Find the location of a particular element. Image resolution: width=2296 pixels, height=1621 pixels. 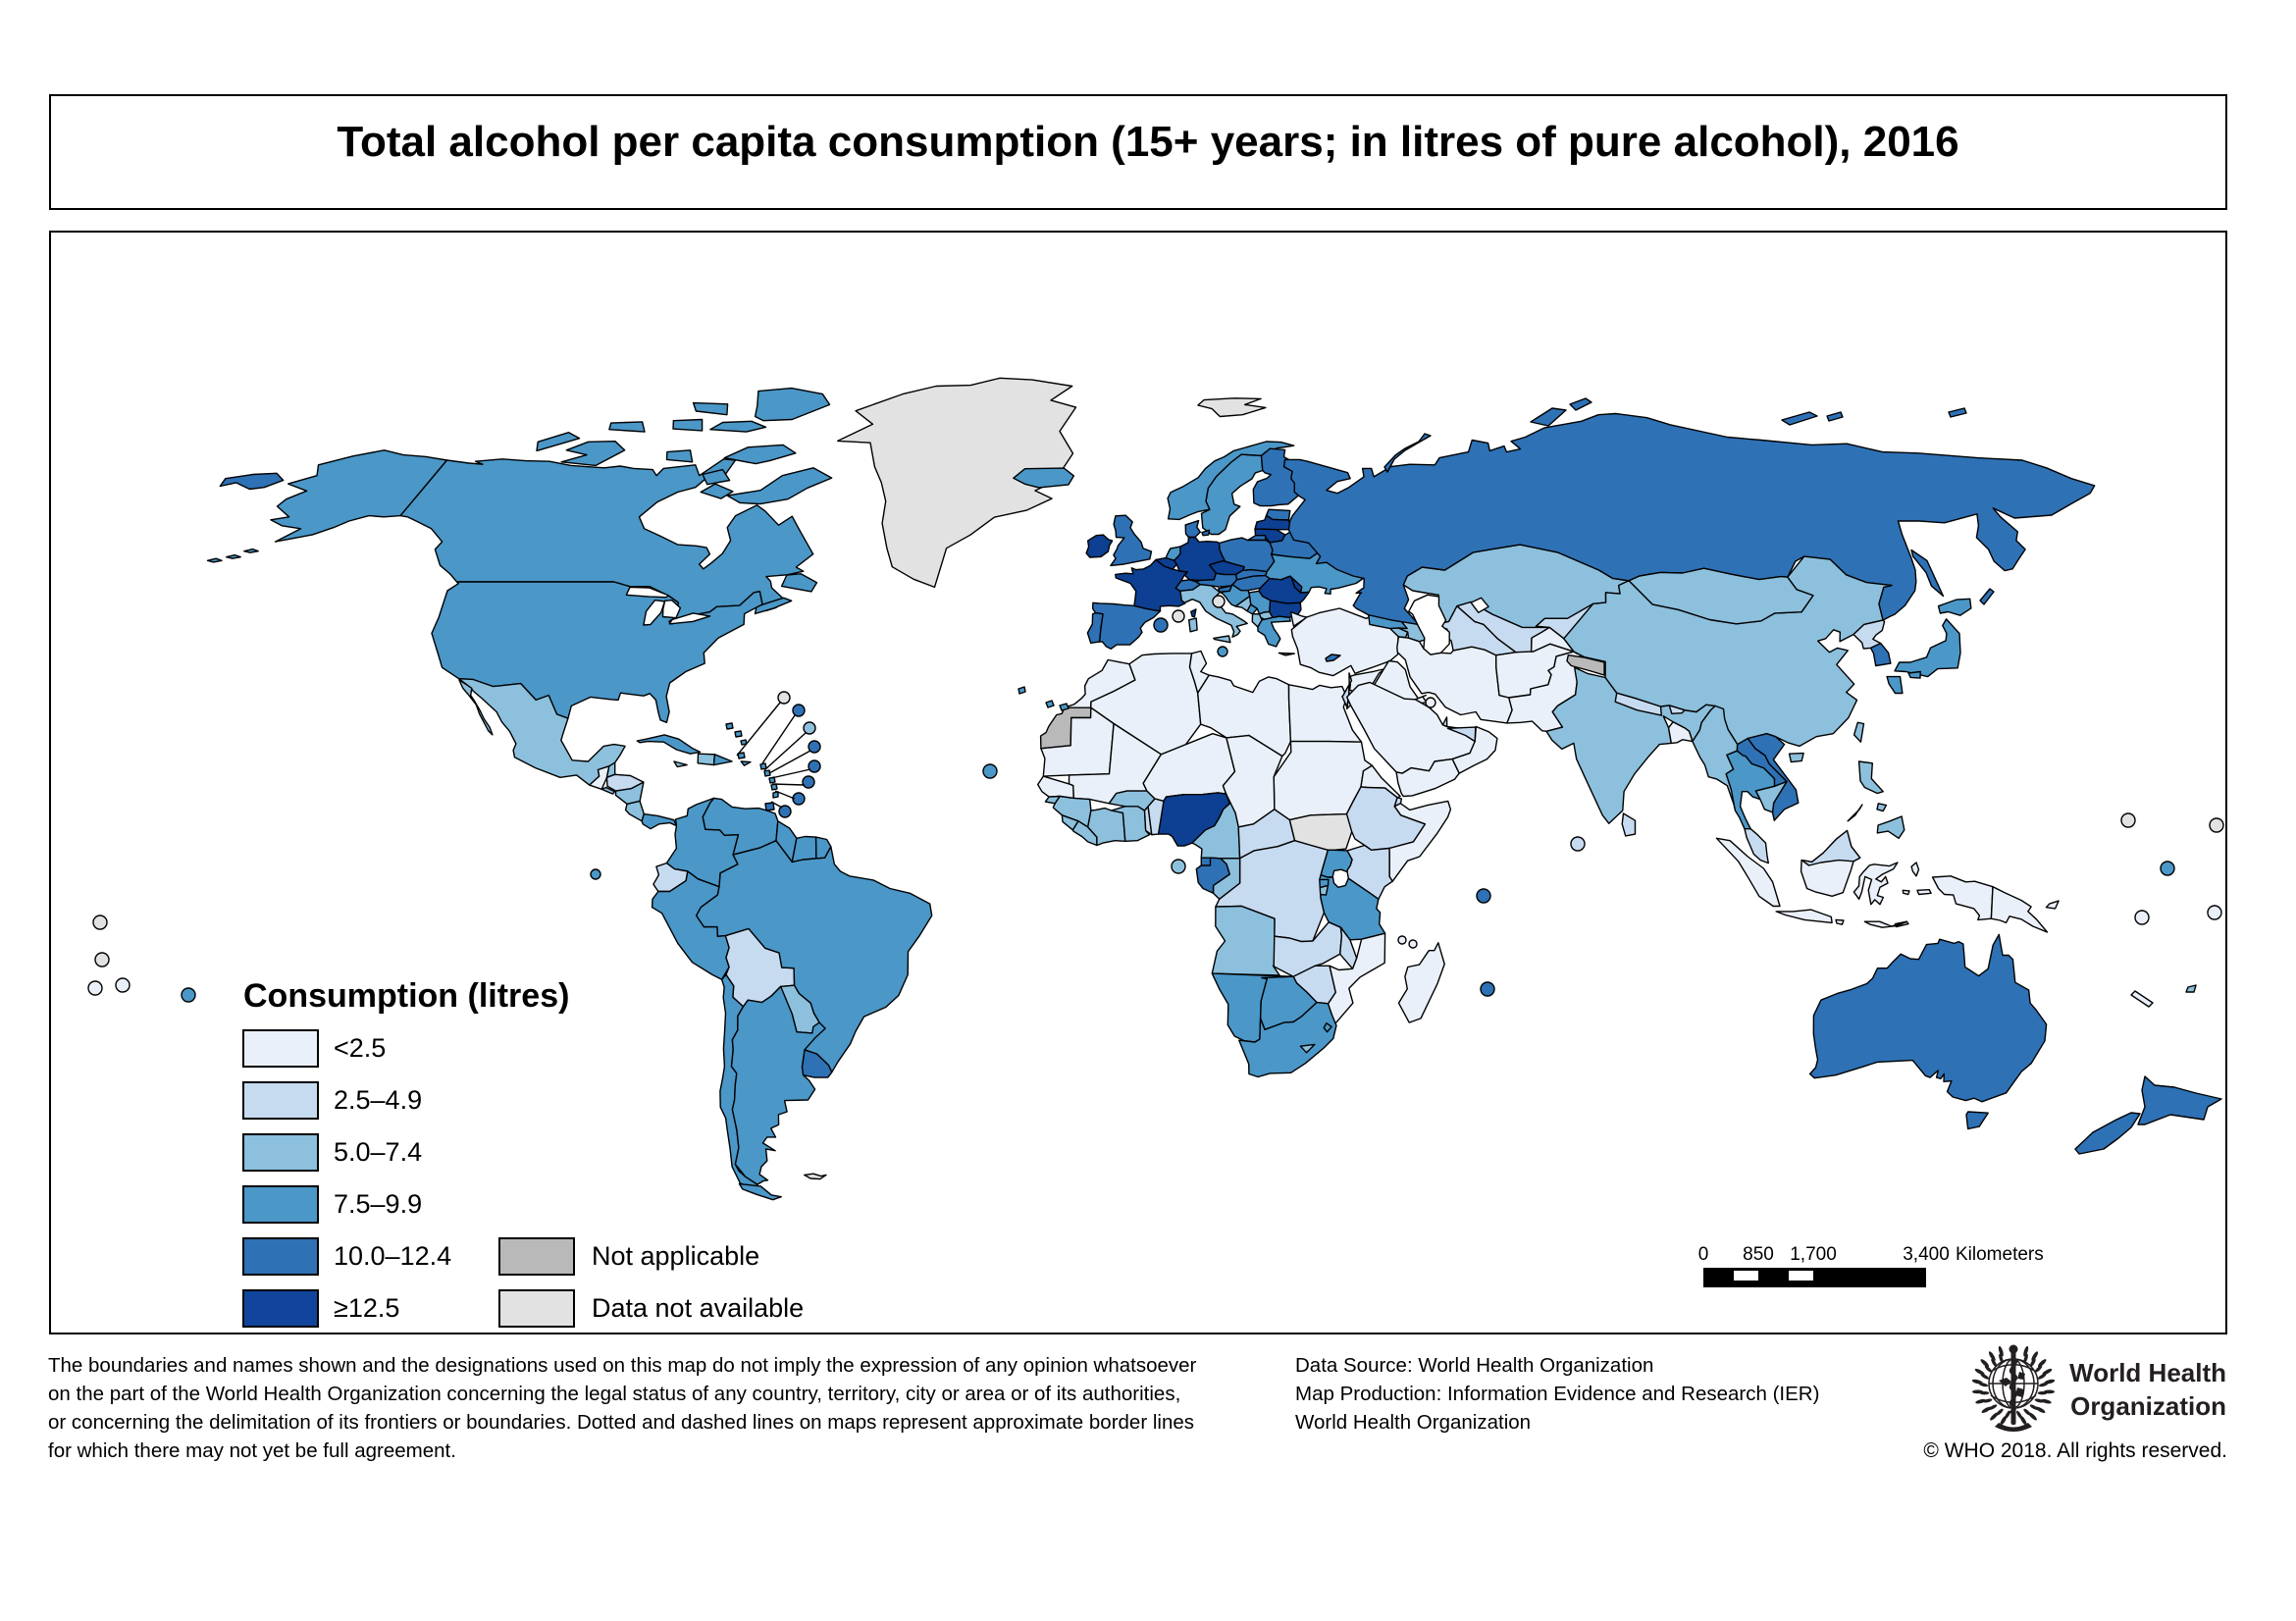

svg-text: 1,700 is located at coordinates (1813, 1254).